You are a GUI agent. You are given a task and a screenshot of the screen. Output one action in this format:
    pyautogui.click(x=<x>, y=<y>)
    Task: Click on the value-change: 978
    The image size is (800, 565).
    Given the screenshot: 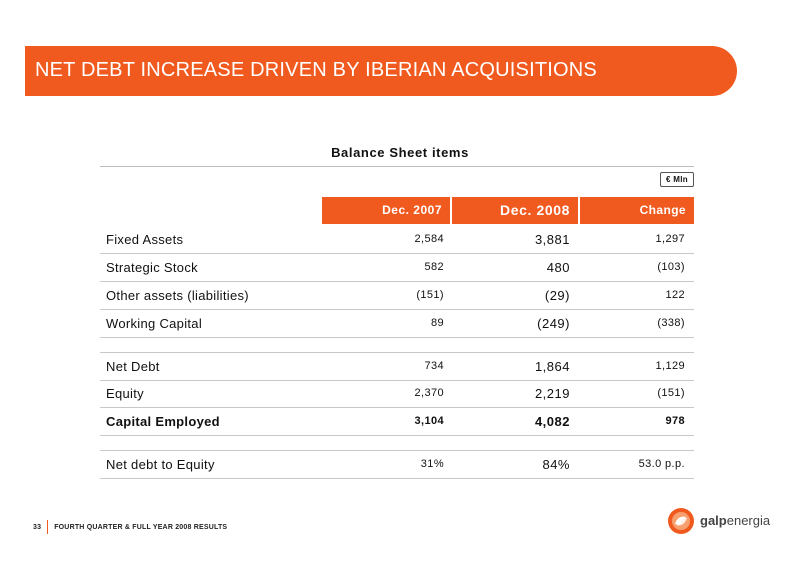 What is the action you would take?
    pyautogui.click(x=675, y=421)
    